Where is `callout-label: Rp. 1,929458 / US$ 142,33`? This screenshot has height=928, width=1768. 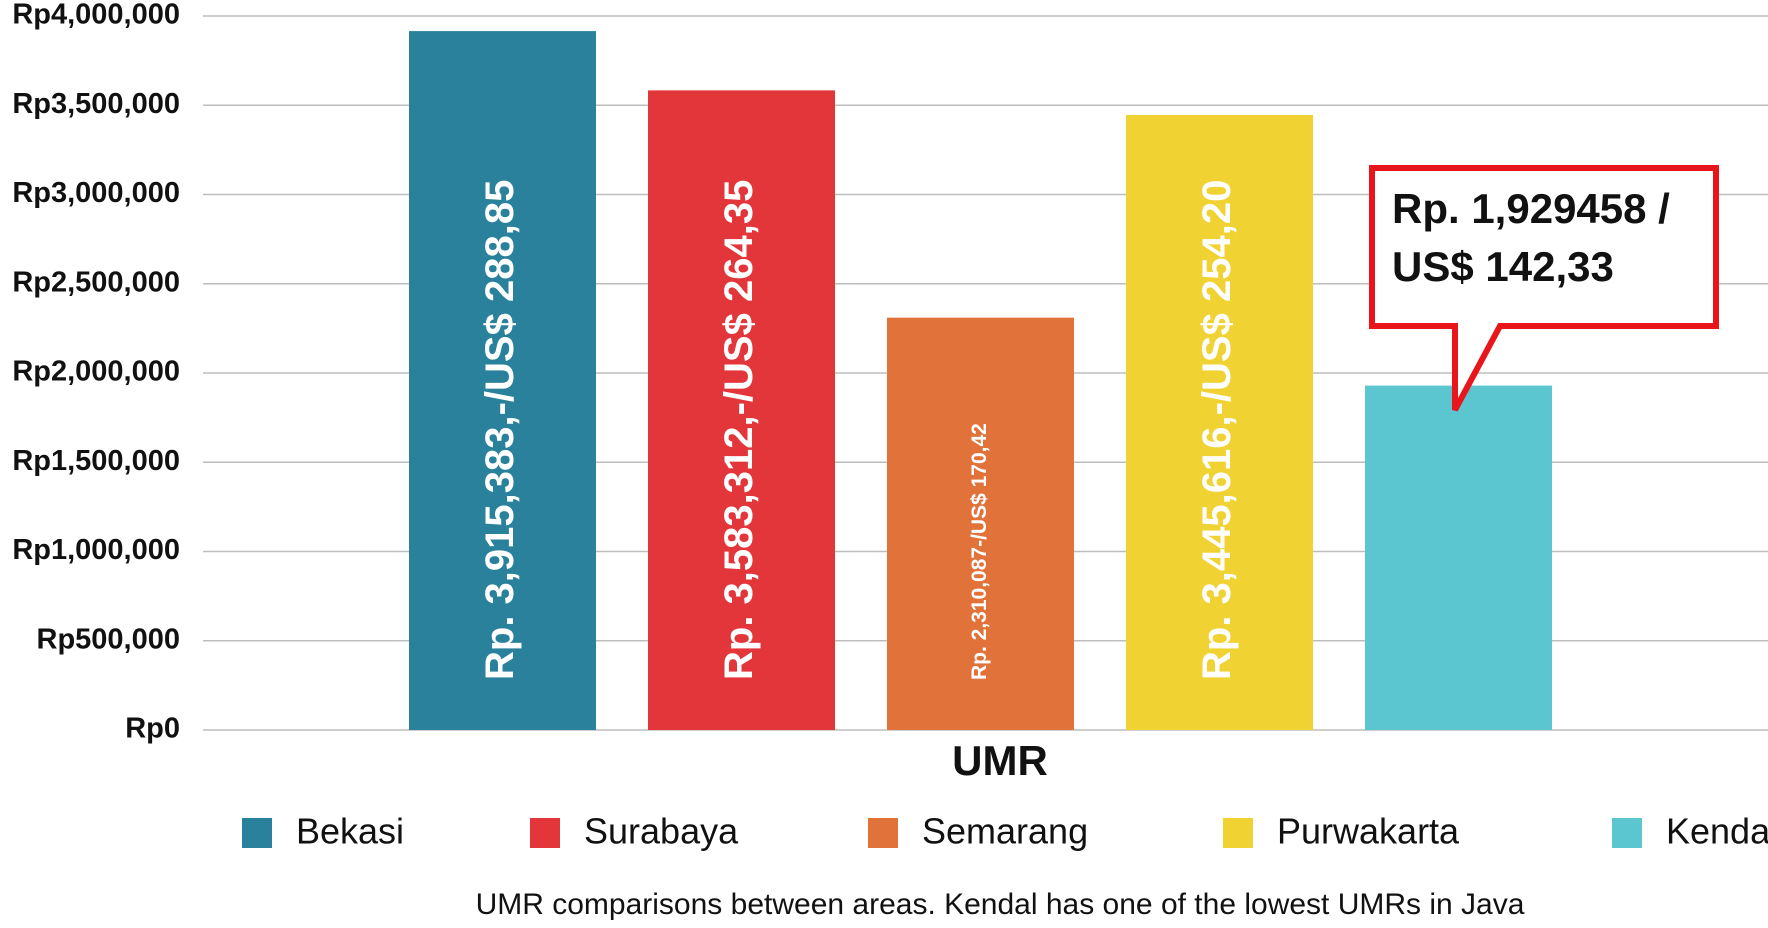
callout-label: Rp. 1,929458 / US$ 142,33 is located at coordinates (1531, 237).